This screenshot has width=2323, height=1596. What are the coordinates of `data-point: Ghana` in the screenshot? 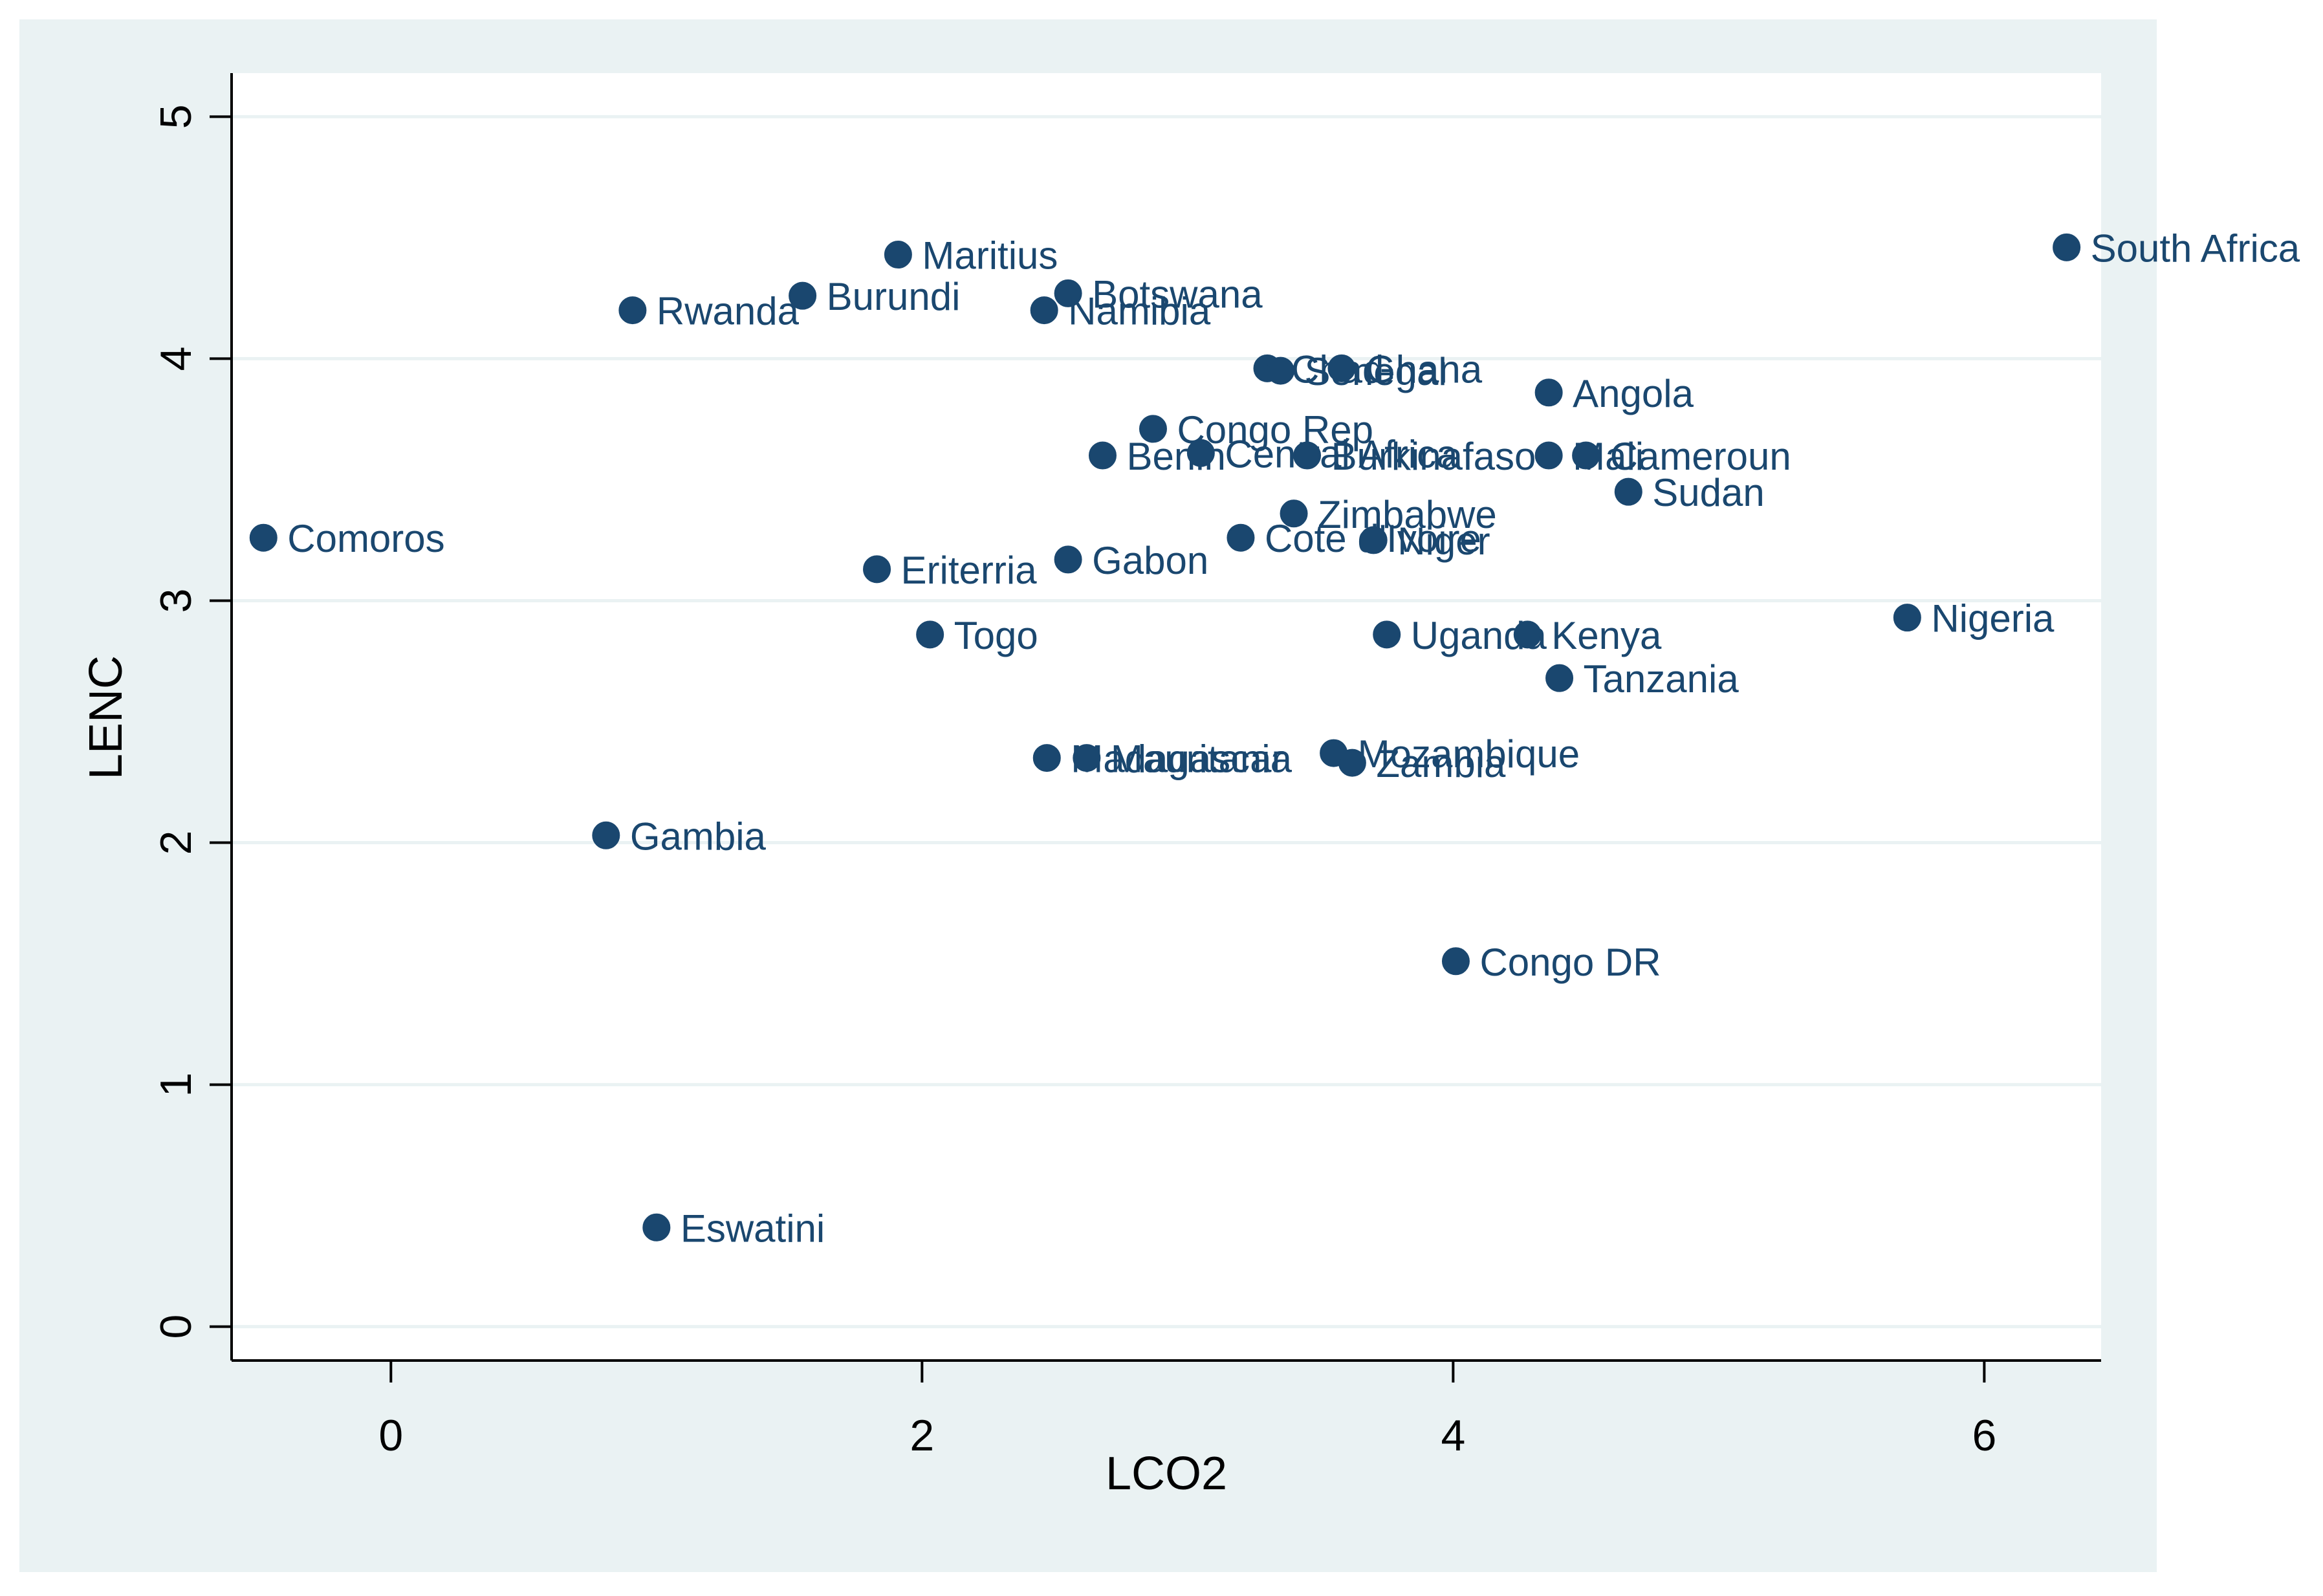 It's located at (1405, 369).